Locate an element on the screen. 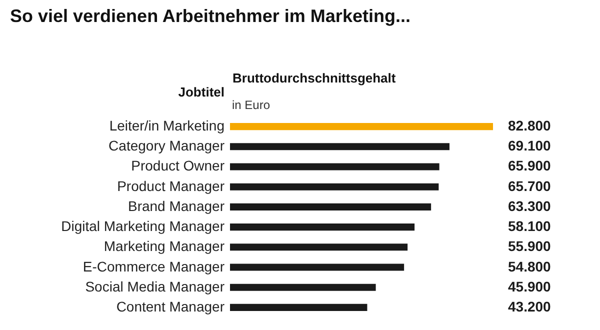 Image resolution: width=600 pixels, height=330 pixels. y-tick-label: Social Media Manager is located at coordinates (155, 286).